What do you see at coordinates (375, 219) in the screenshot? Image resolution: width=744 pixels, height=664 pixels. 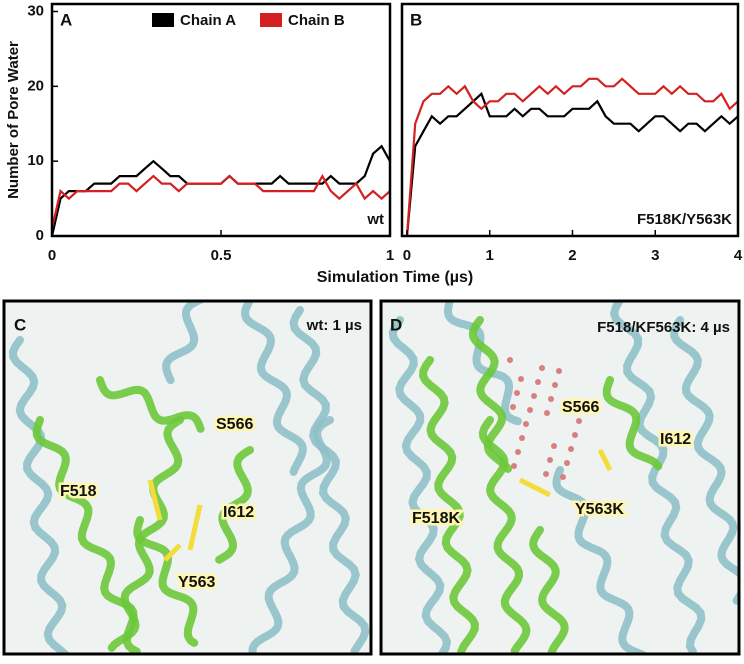 I see `annotation: wt` at bounding box center [375, 219].